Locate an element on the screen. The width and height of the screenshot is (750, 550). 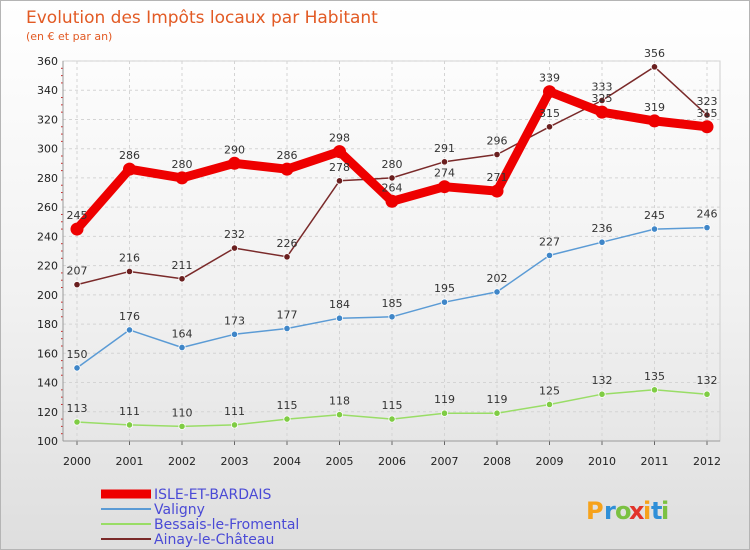
y-tick-label: 220 is located at coordinates (47, 266).